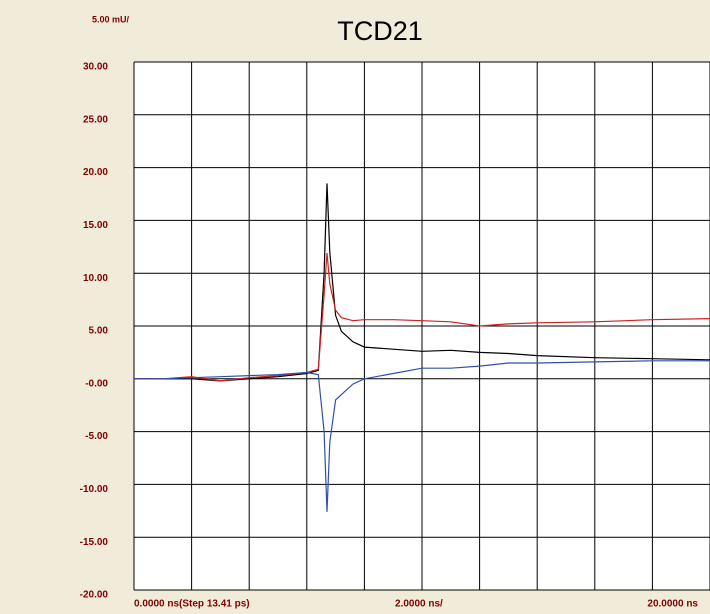  What do you see at coordinates (111, 19) in the screenshot?
I see `y-division-label: 5.00 mU/` at bounding box center [111, 19].